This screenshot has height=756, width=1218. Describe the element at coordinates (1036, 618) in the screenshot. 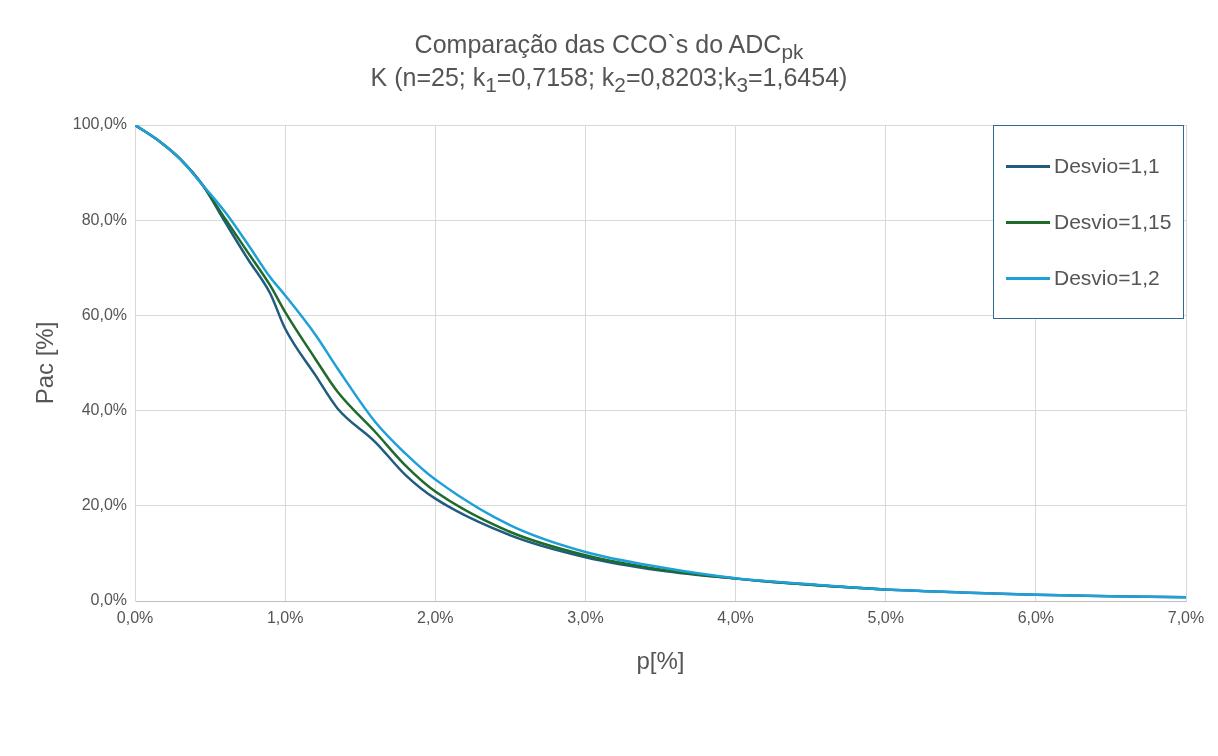

I see `x-tick-label: 6,0%` at that location.